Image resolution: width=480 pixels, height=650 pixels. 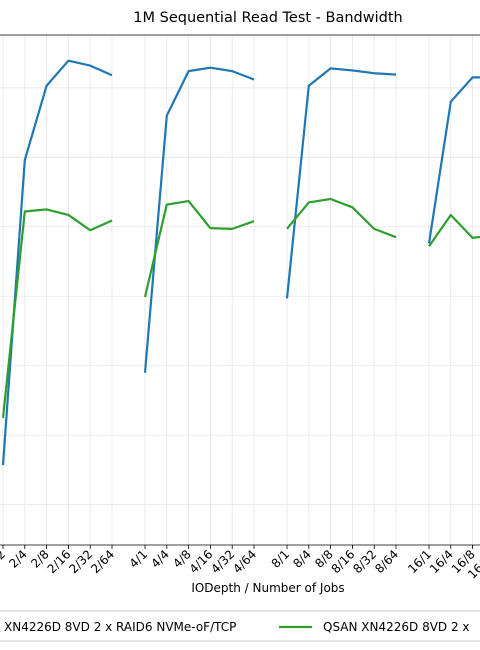 I want to click on legend-label: QSAN XN4226D 8VD 2 x, so click(x=396, y=627).